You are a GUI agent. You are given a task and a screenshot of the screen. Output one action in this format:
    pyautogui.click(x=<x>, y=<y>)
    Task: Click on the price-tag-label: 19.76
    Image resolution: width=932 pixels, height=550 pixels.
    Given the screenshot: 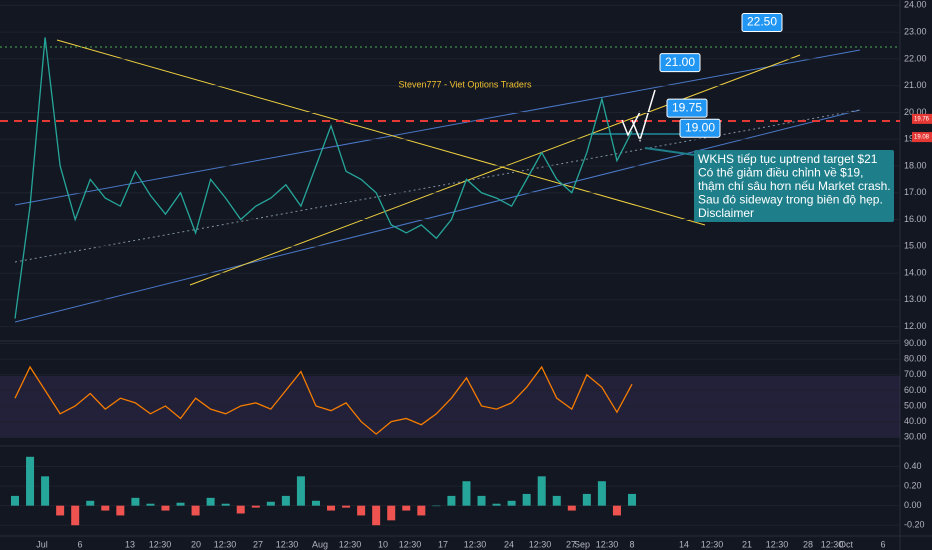 What is the action you would take?
    pyautogui.click(x=922, y=119)
    